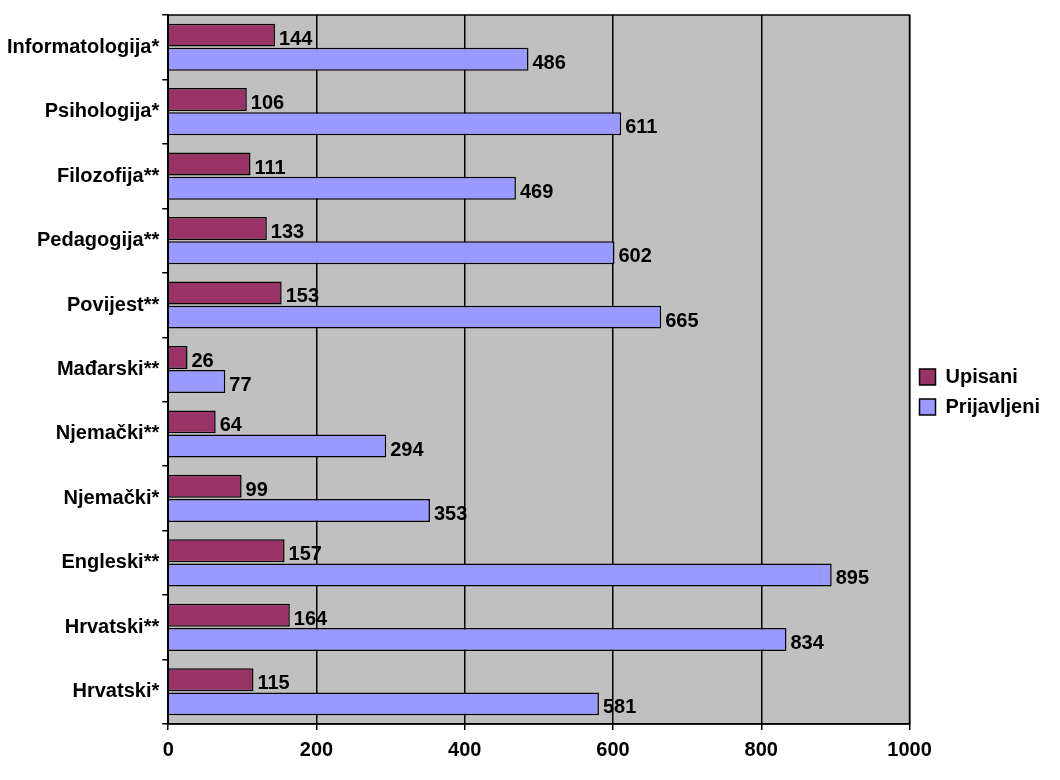 This screenshot has height=780, width=1060. Describe the element at coordinates (465, 748) in the screenshot. I see `x-tick-label: 400` at that location.